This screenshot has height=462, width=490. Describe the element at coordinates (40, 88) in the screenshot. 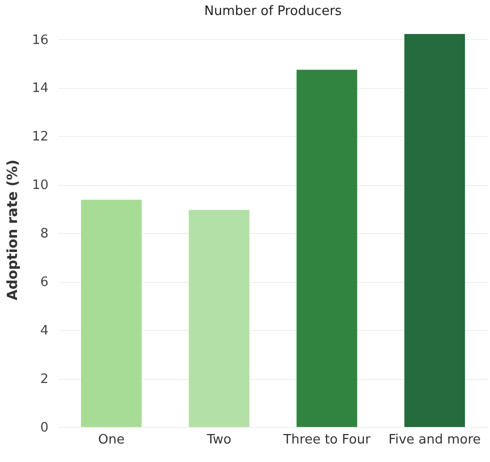

I see `y-tick-label: 14` at that location.